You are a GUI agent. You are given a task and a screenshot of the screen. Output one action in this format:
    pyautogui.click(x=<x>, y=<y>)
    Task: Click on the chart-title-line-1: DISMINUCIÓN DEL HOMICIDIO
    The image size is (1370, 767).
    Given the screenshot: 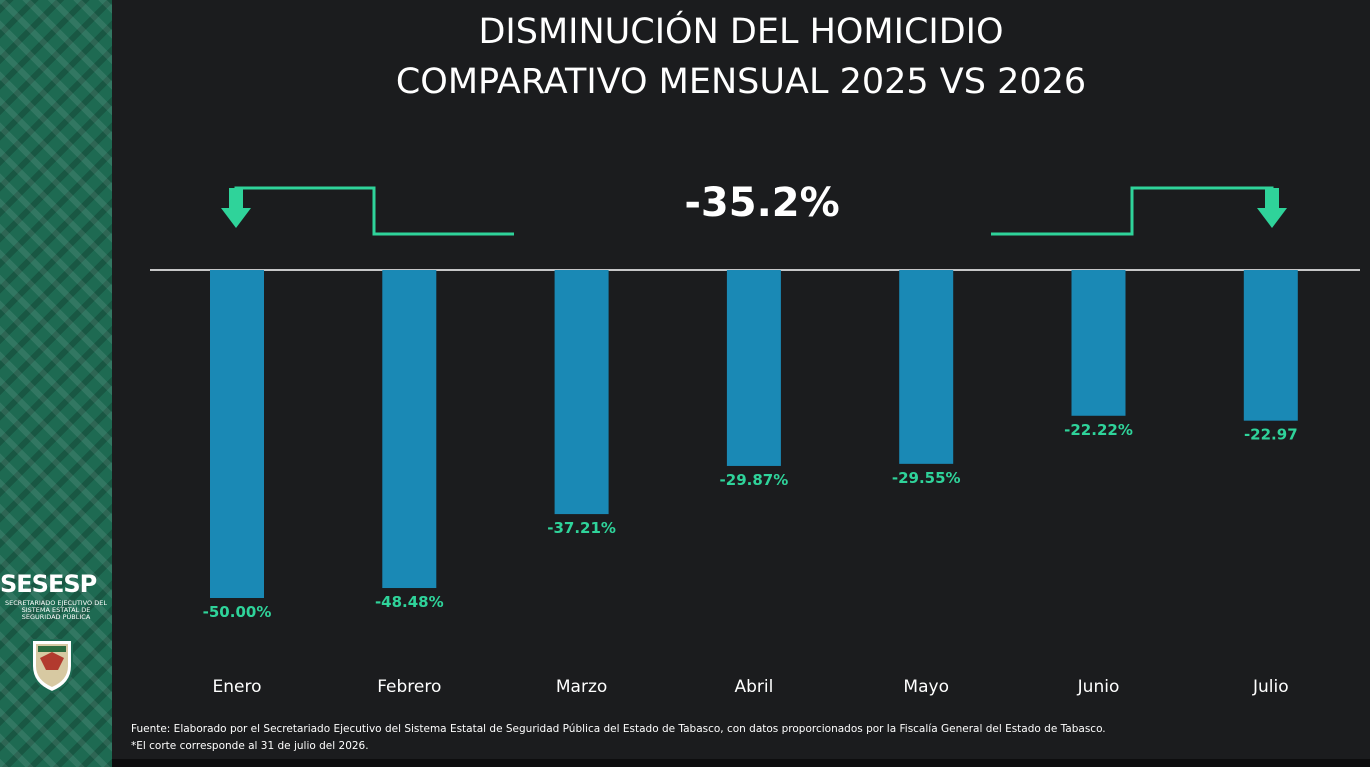 What is the action you would take?
    pyautogui.click(x=741, y=32)
    